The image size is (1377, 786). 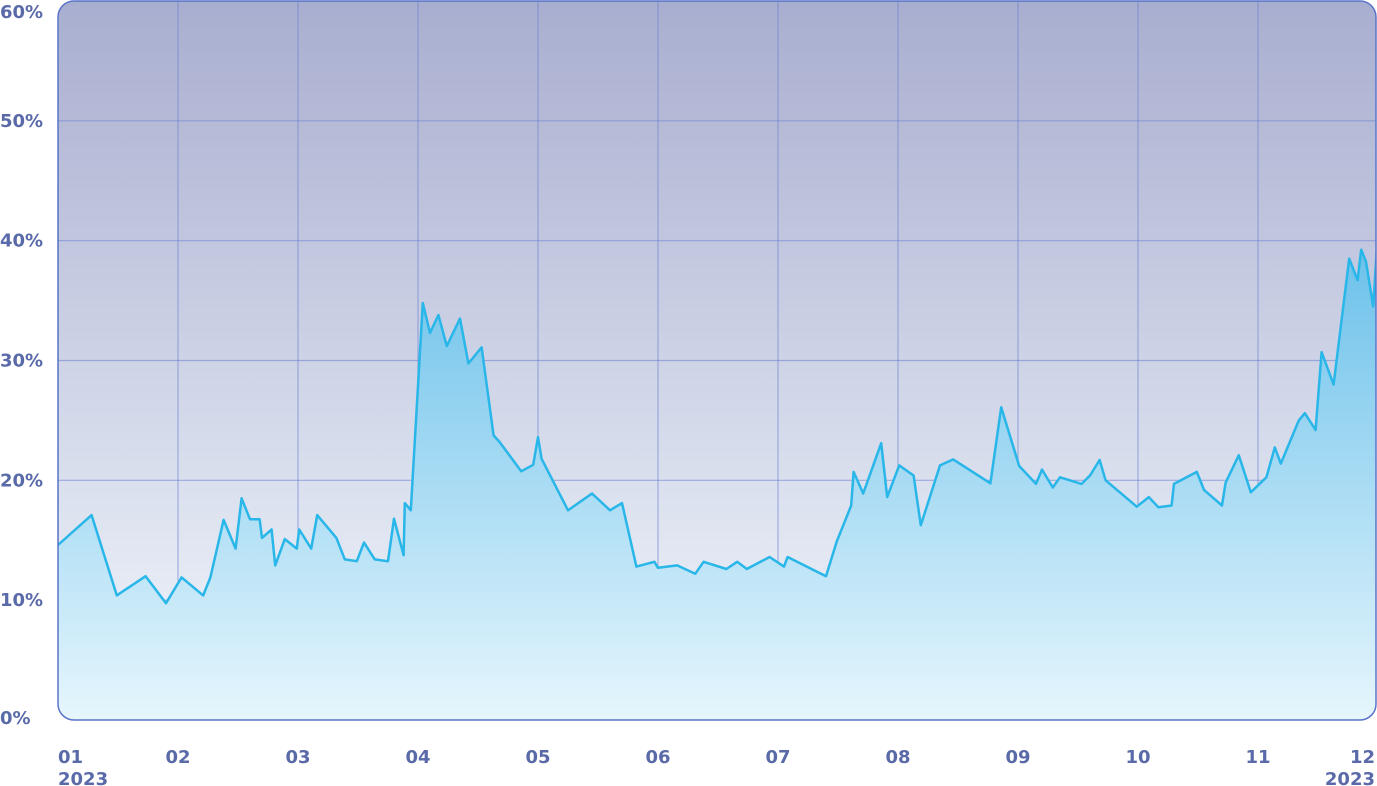 What do you see at coordinates (1257, 757) in the screenshot?
I see `x-tick-label: 11` at bounding box center [1257, 757].